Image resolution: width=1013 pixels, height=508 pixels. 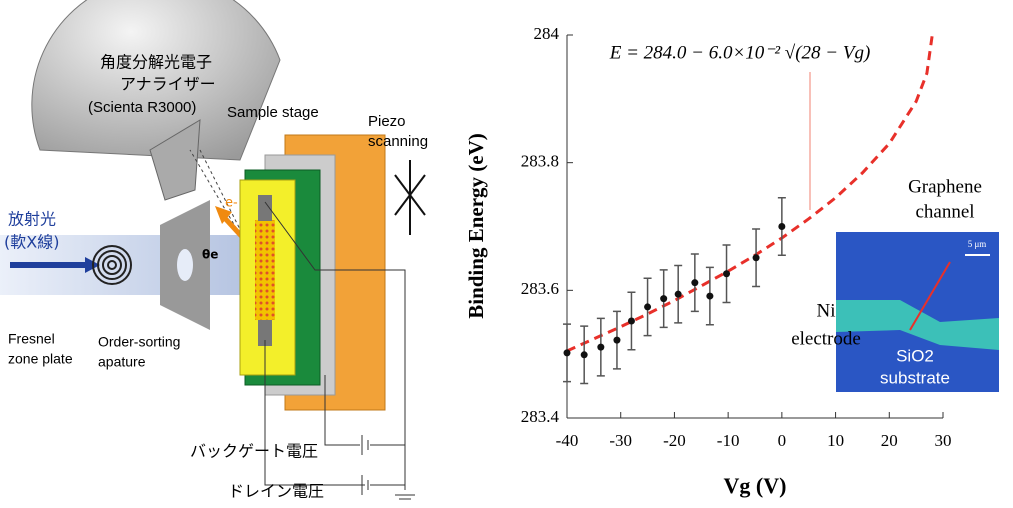 I want to click on analyzer-label: アナライザー, so click(x=168, y=84).